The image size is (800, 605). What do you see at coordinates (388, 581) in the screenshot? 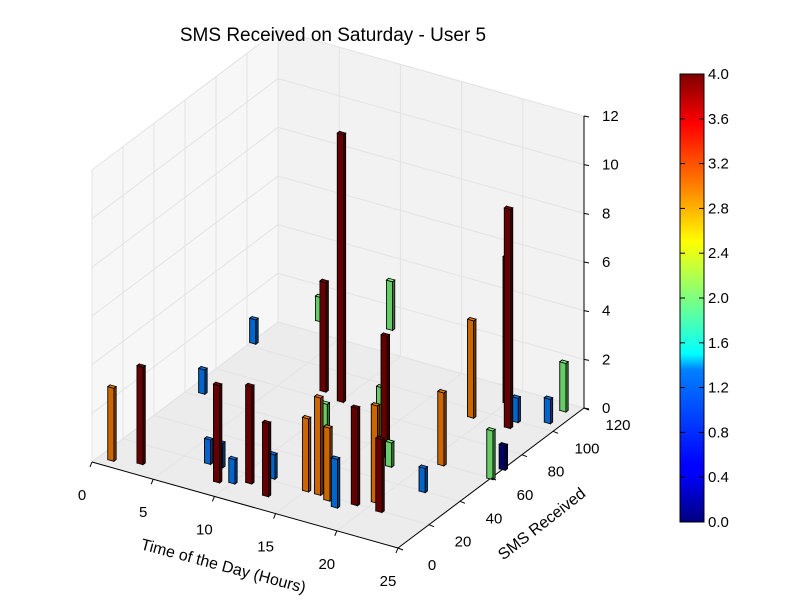
I see `x-tick-label: 25` at bounding box center [388, 581].